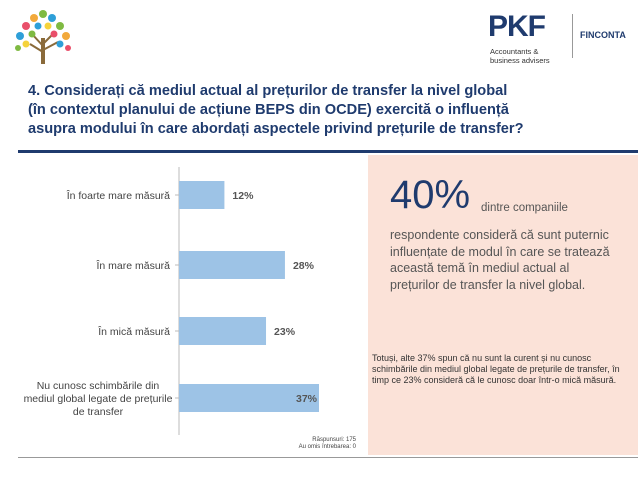 This screenshot has height=479, width=638. Describe the element at coordinates (328, 457) in the screenshot. I see `footer-divider` at that location.